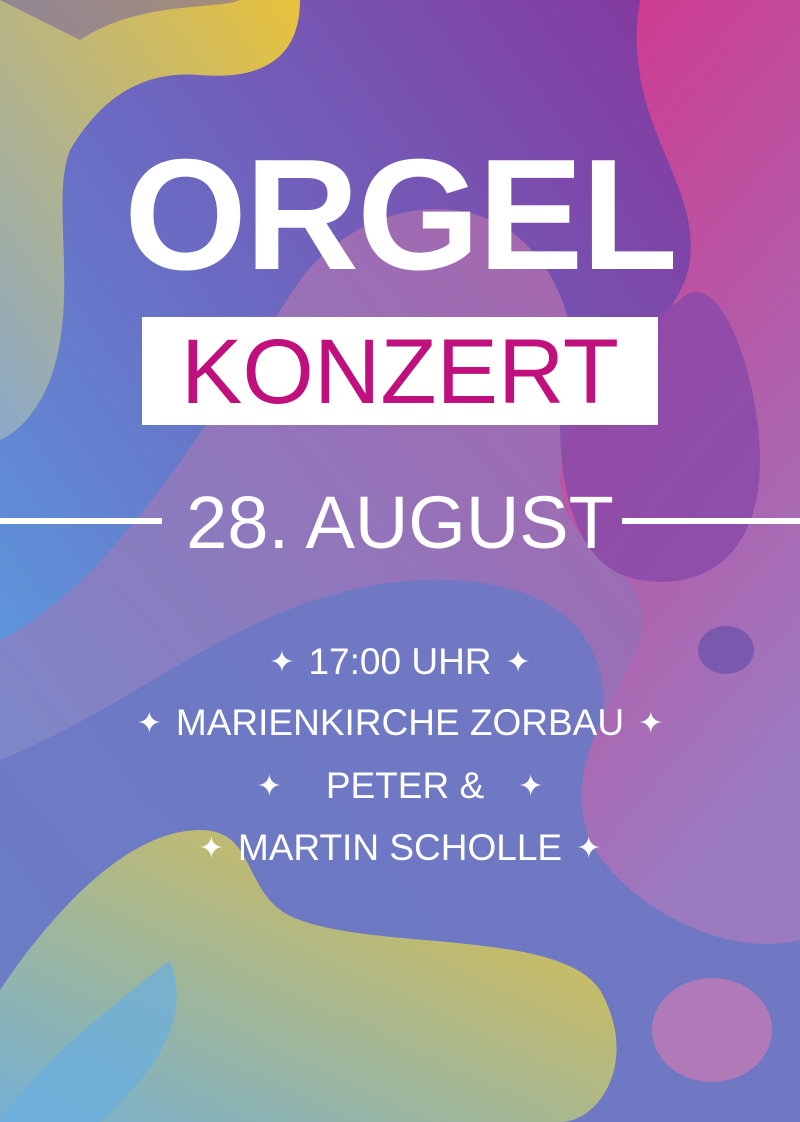  I want to click on detail-performer-1: ✦ PETER & ✦, so click(400, 786).